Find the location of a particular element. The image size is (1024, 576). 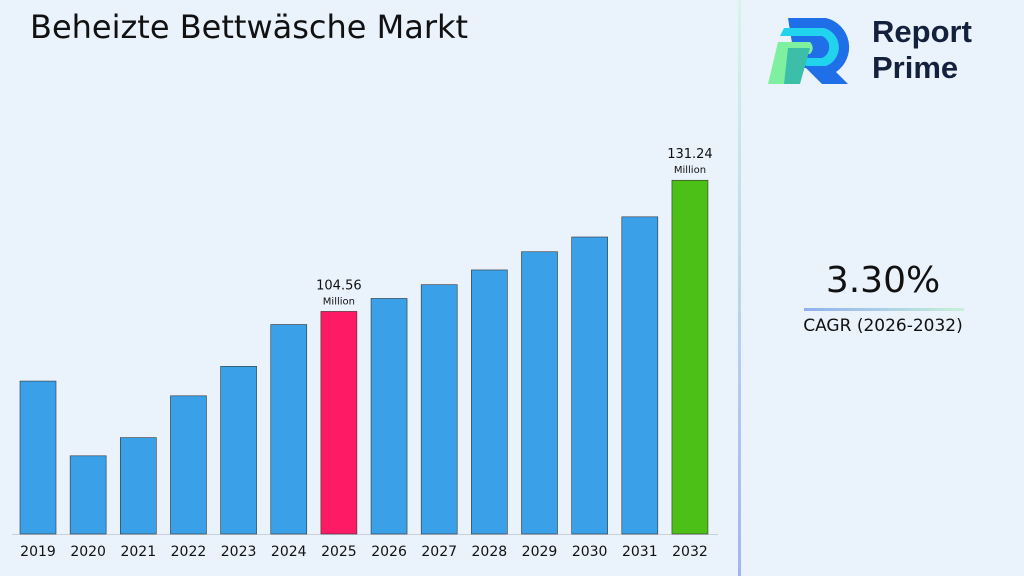

x-tick-label: 2028 is located at coordinates (490, 552).